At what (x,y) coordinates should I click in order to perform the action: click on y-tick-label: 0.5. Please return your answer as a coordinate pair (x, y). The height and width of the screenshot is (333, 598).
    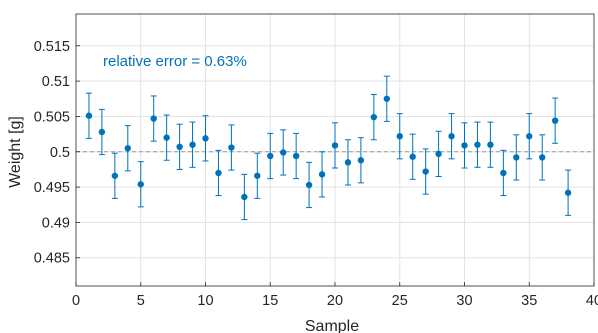
    Looking at the image, I should click on (60, 153).